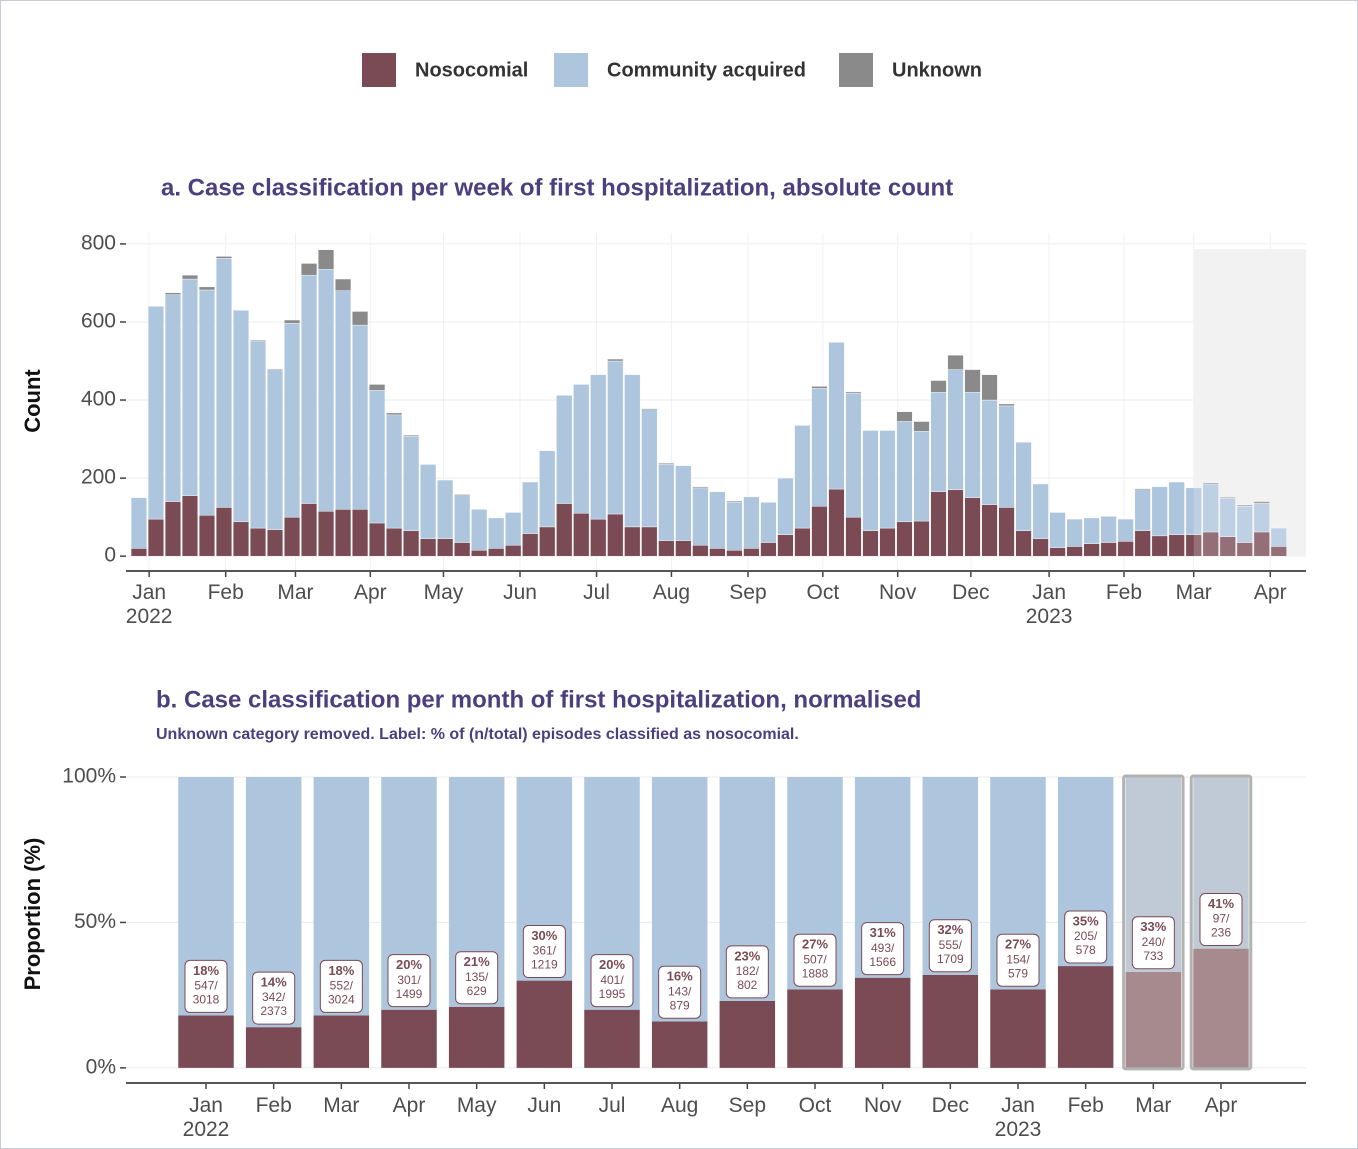 The image size is (1358, 1149). What do you see at coordinates (545, 951) in the screenshot?
I see `n-label: 361/` at bounding box center [545, 951].